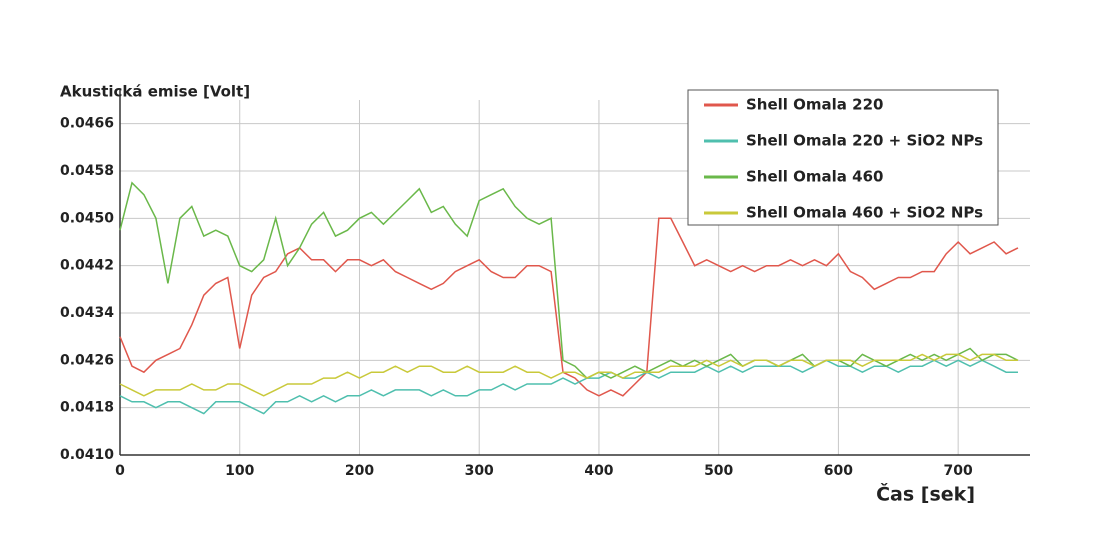  I want to click on x-tick-label: 500, so click(718, 471).